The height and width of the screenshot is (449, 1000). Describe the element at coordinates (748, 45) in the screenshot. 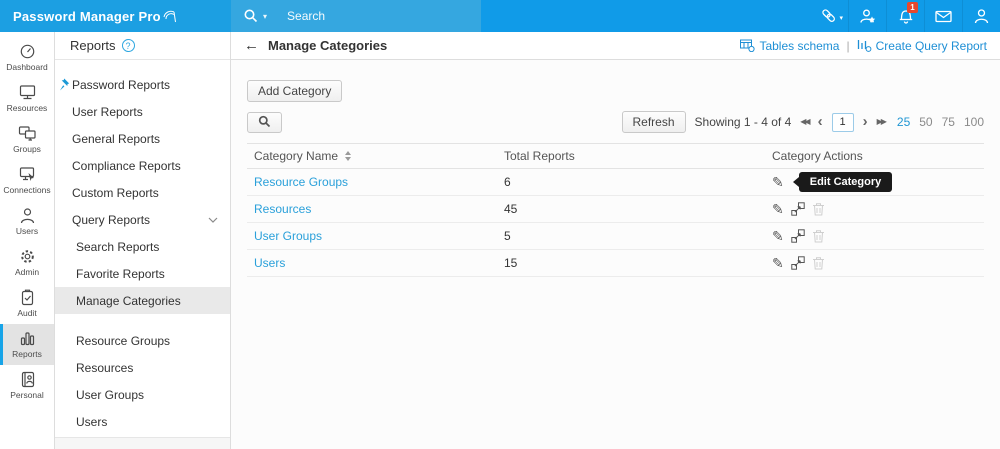

I see `table-schema-icon` at that location.